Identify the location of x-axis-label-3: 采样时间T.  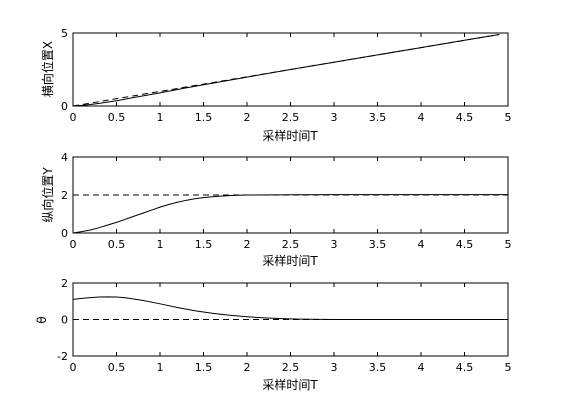
(290, 384).